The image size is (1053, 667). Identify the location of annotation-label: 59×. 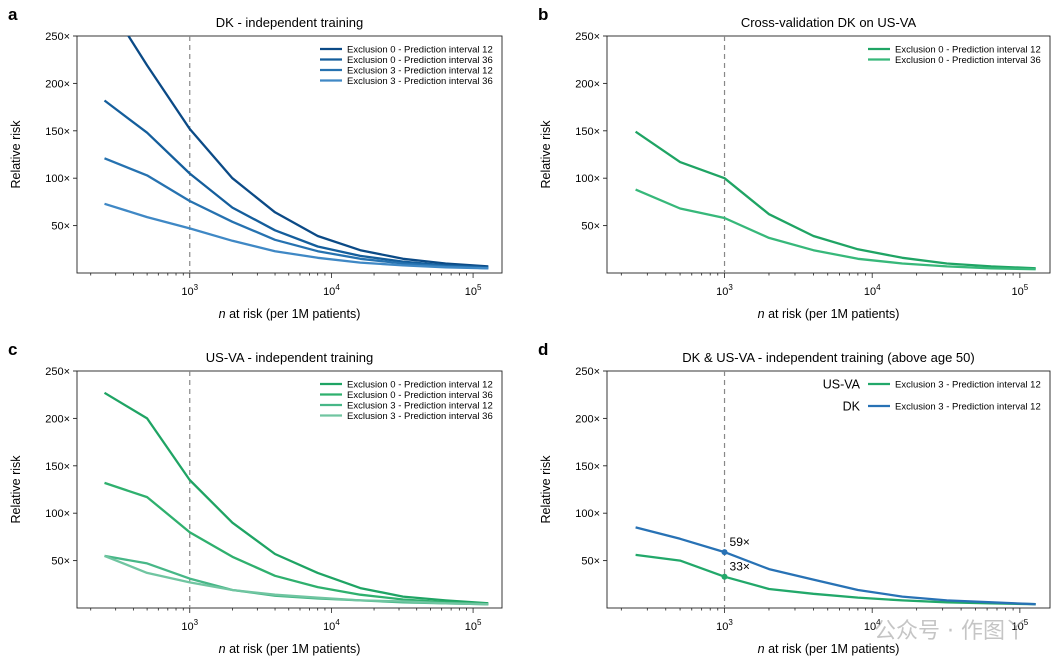
(740, 542).